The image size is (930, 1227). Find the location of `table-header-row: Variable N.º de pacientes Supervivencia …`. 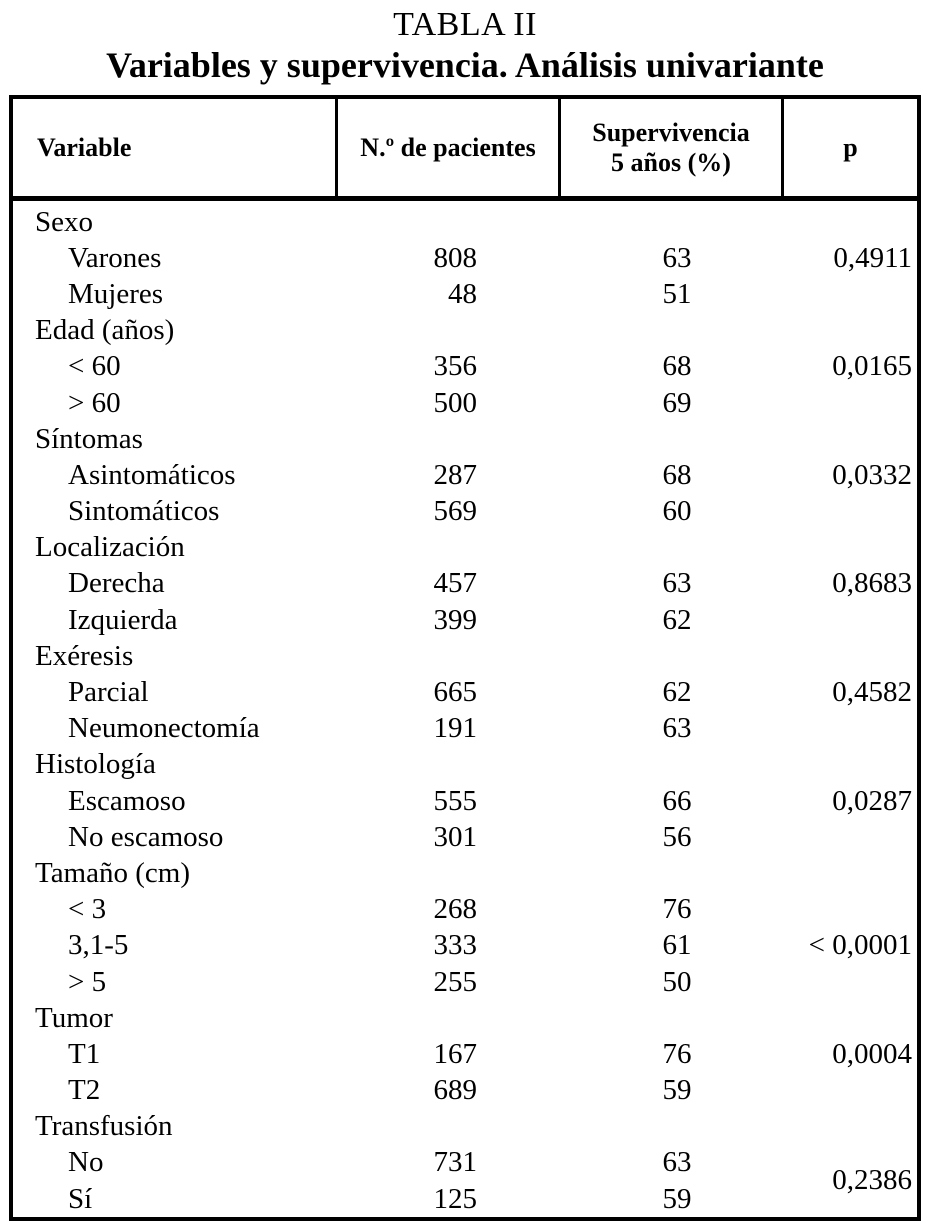

table-header-row: Variable N.º de pacientes Supervivencia … is located at coordinates (465, 150).